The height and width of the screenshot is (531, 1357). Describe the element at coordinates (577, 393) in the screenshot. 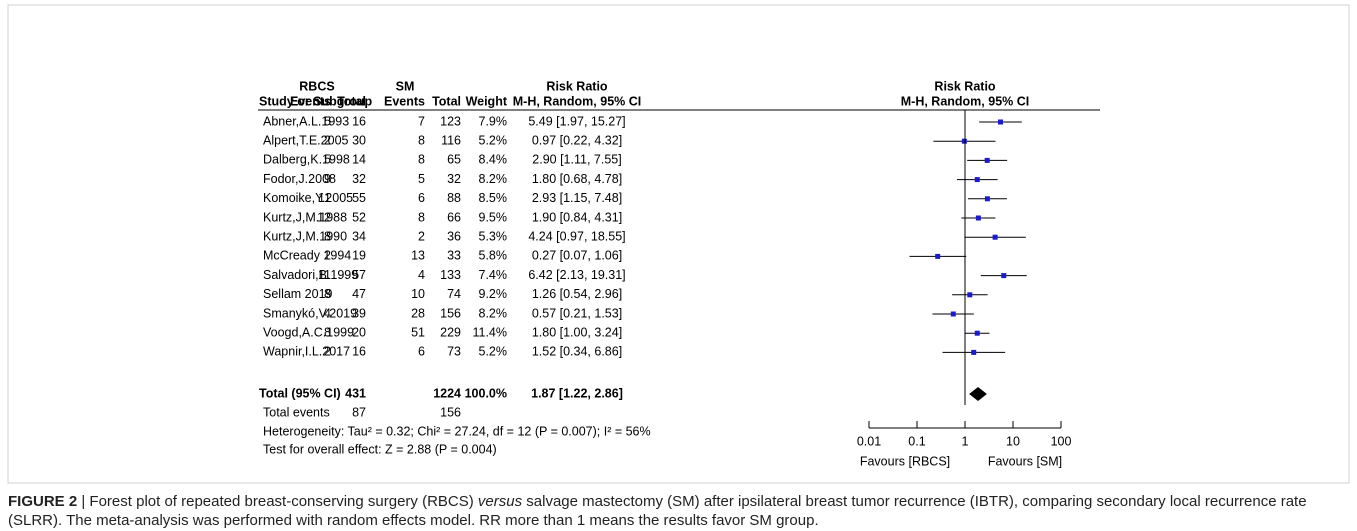

I see `value-label: 1.87 [1.22, 2.86]` at that location.